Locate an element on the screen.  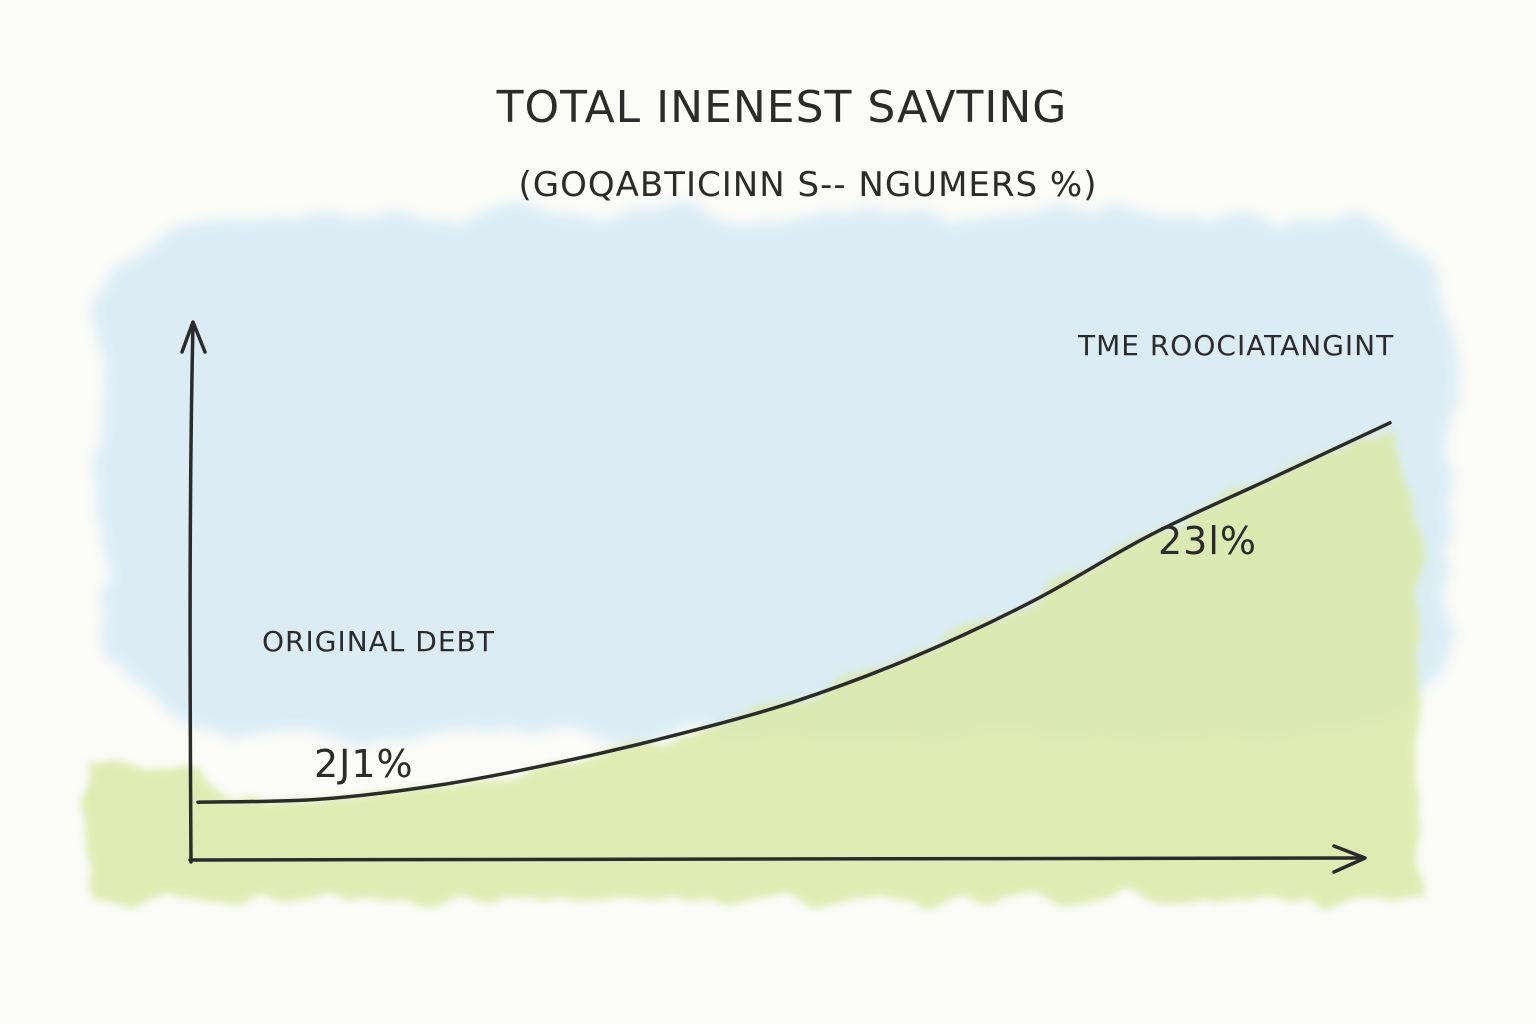
start-value-label: 2Ј1% is located at coordinates (364, 764).